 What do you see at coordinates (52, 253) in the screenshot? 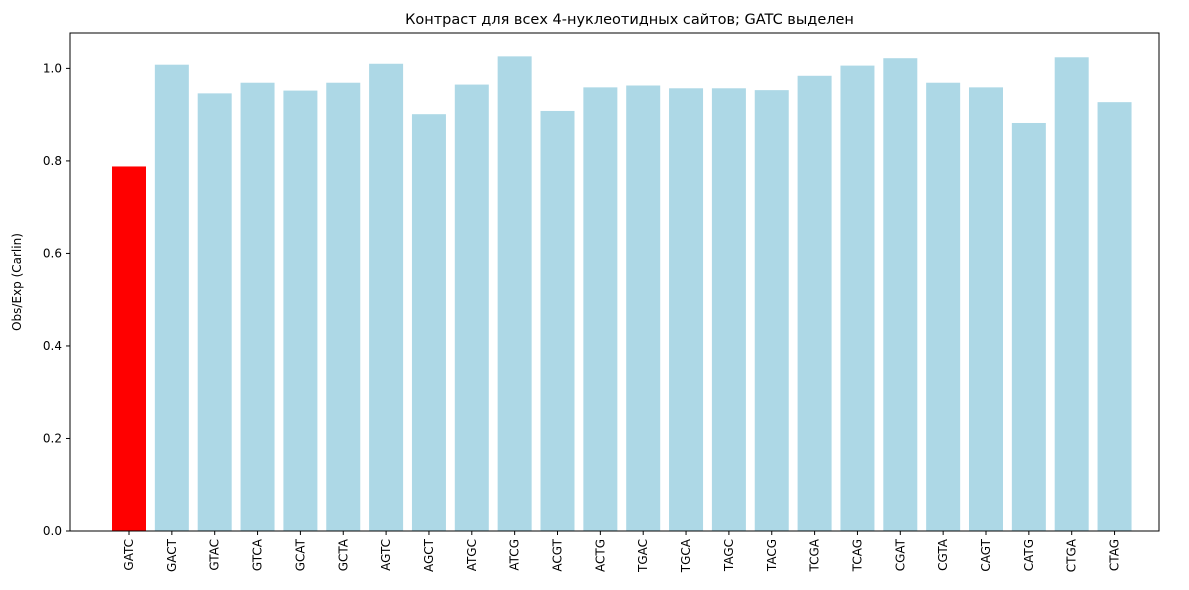
I see `y-tick-label: 0.6` at bounding box center [52, 253].